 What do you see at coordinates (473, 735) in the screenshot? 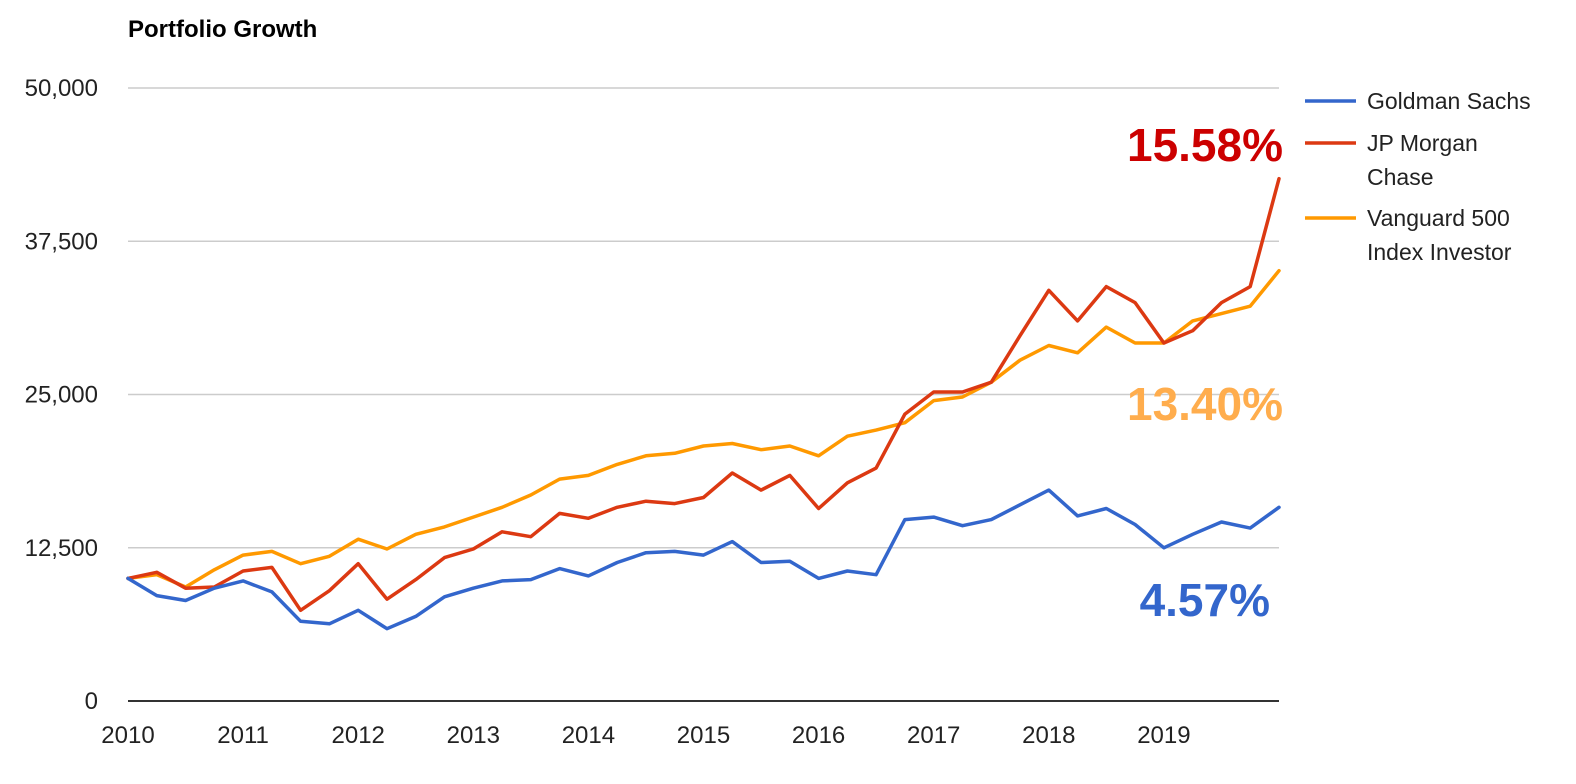
I see `x-tick-label: 2013` at bounding box center [473, 735].